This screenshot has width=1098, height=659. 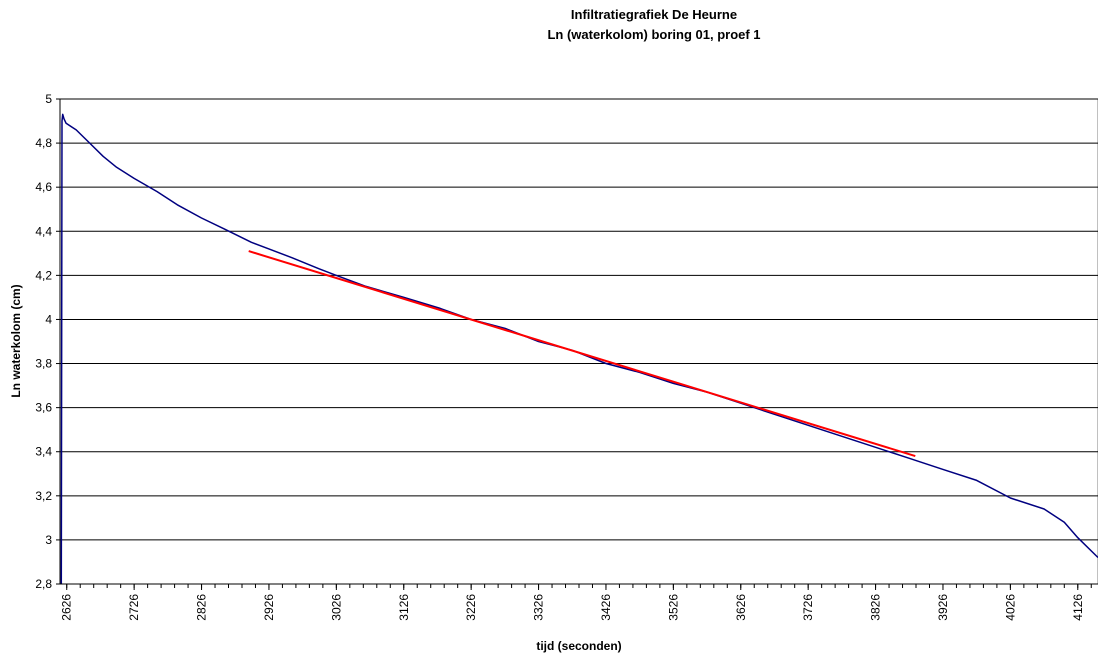 I want to click on chart-title: Infiltratiegrafiek De Heurne, so click(x=654, y=14).